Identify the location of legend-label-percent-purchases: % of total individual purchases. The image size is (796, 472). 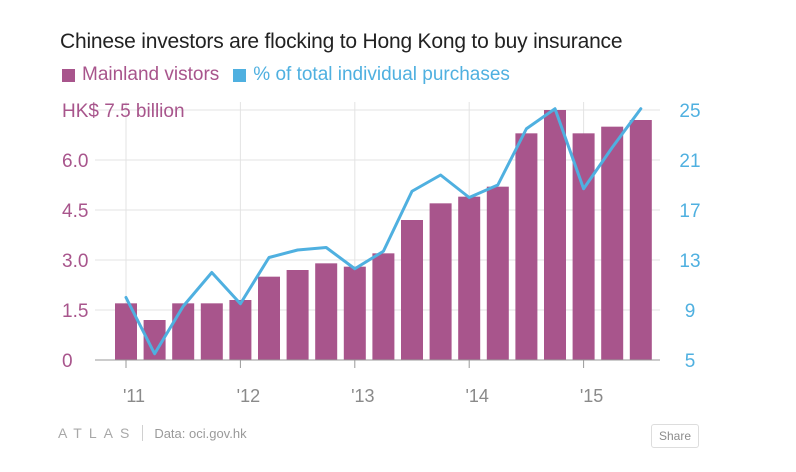
(381, 74).